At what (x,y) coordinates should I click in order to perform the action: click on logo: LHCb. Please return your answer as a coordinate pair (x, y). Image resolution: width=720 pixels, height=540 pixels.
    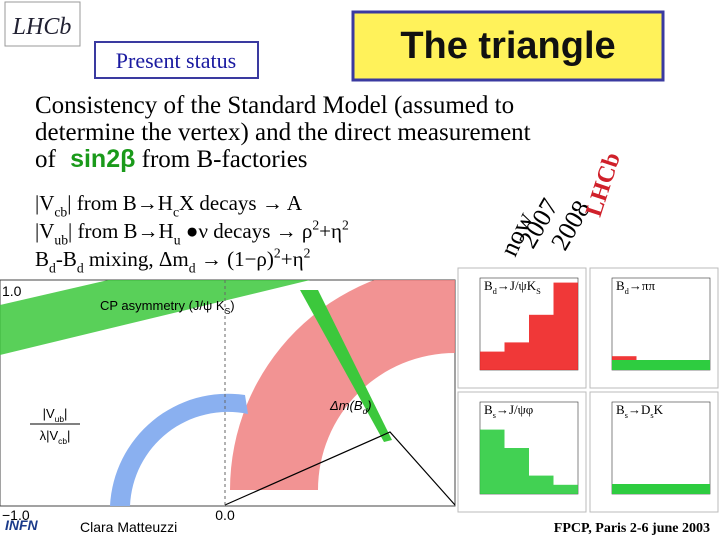
    Looking at the image, I should click on (42, 27).